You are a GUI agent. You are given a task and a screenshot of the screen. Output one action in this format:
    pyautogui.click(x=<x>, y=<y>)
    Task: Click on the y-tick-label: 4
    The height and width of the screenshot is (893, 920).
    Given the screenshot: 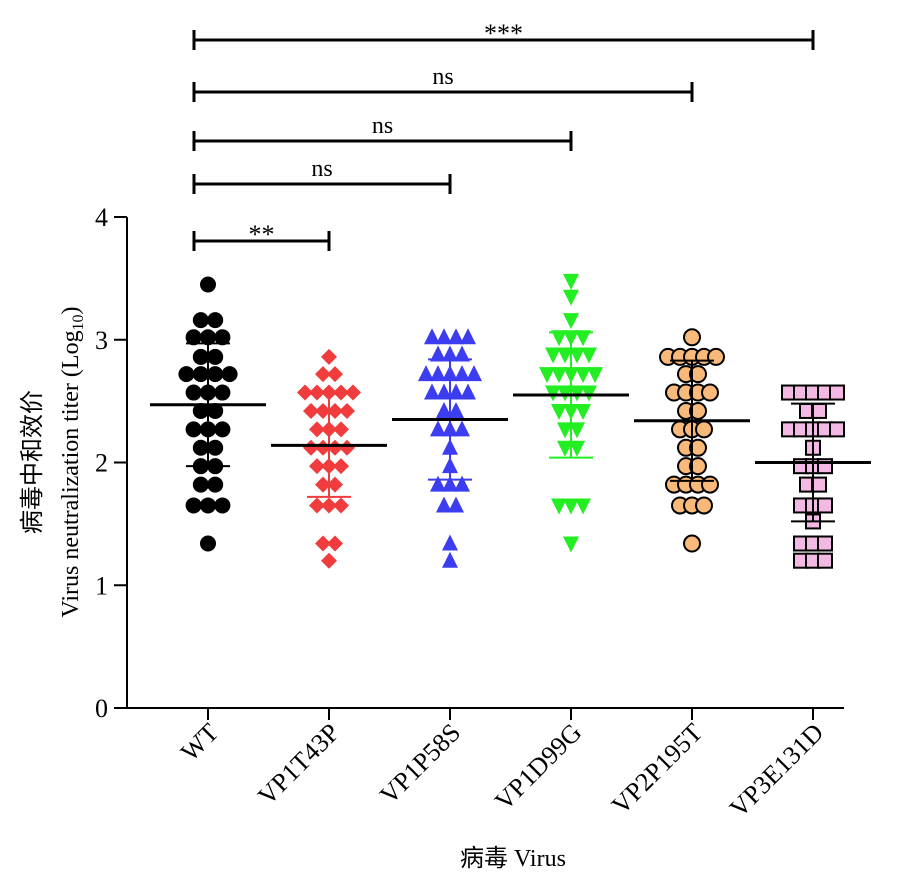 What is the action you would take?
    pyautogui.click(x=101, y=217)
    